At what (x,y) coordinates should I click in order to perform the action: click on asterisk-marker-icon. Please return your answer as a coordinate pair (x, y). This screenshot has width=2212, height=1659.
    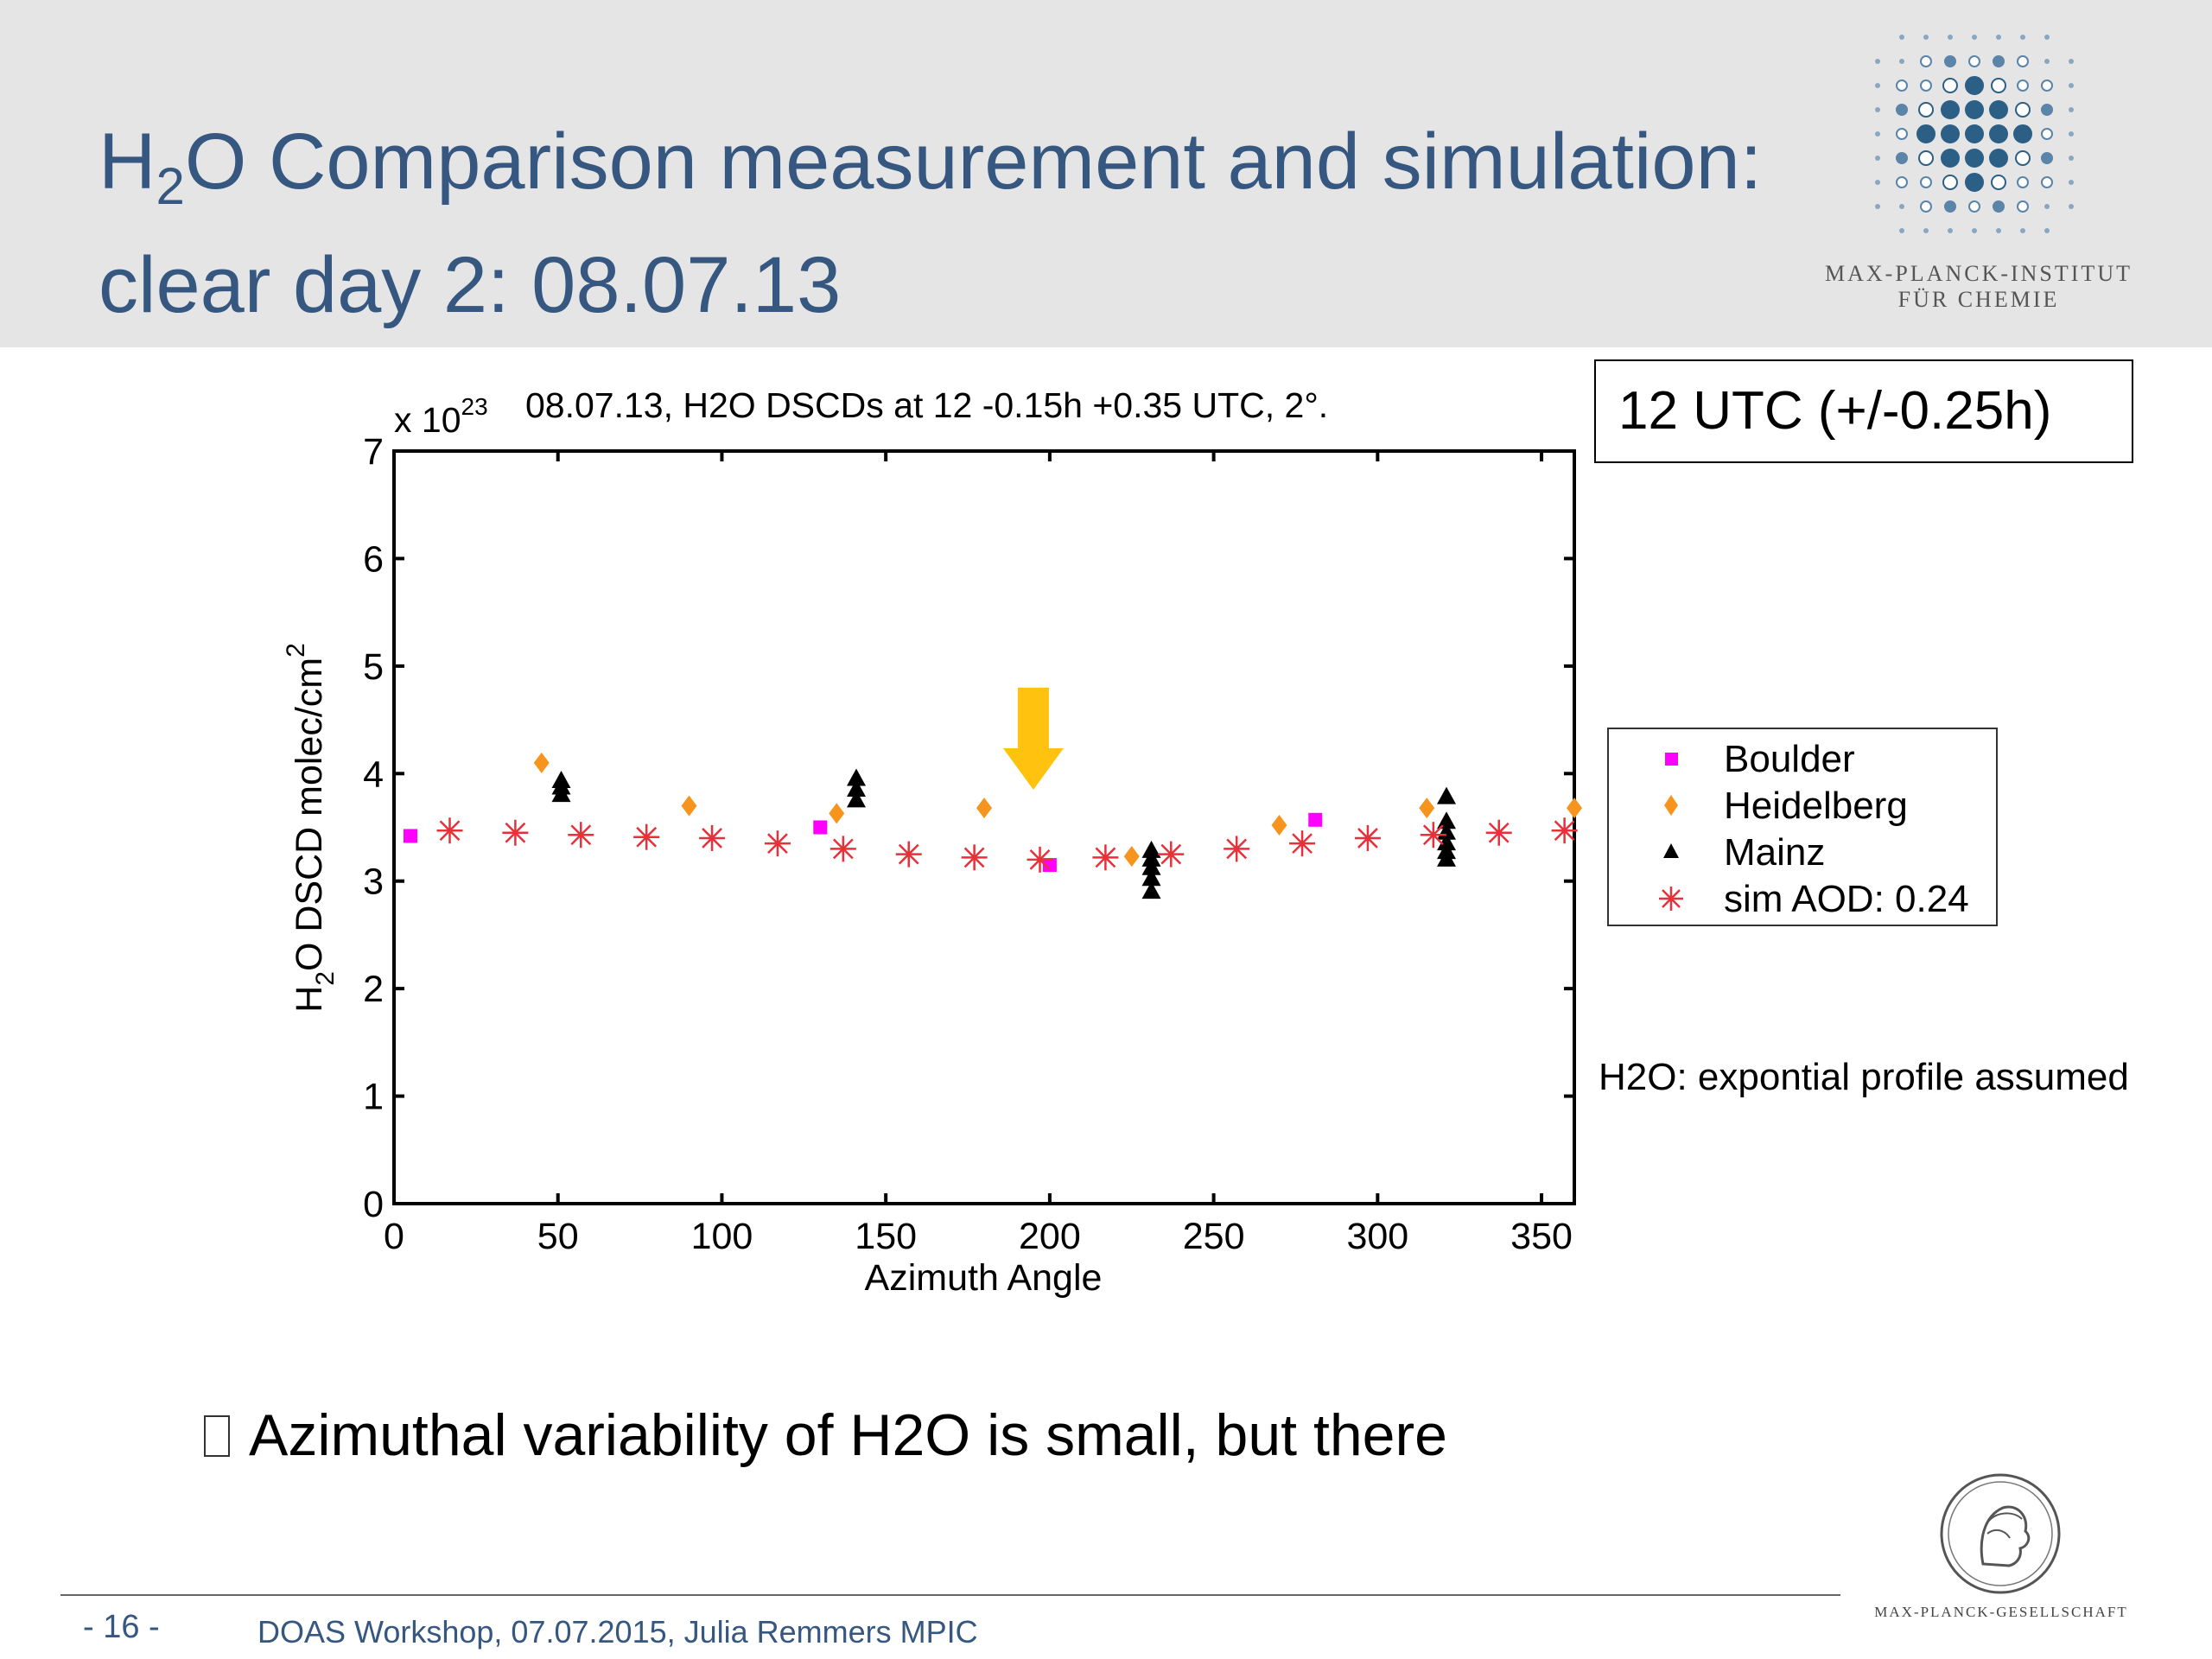
    Looking at the image, I should click on (1671, 899).